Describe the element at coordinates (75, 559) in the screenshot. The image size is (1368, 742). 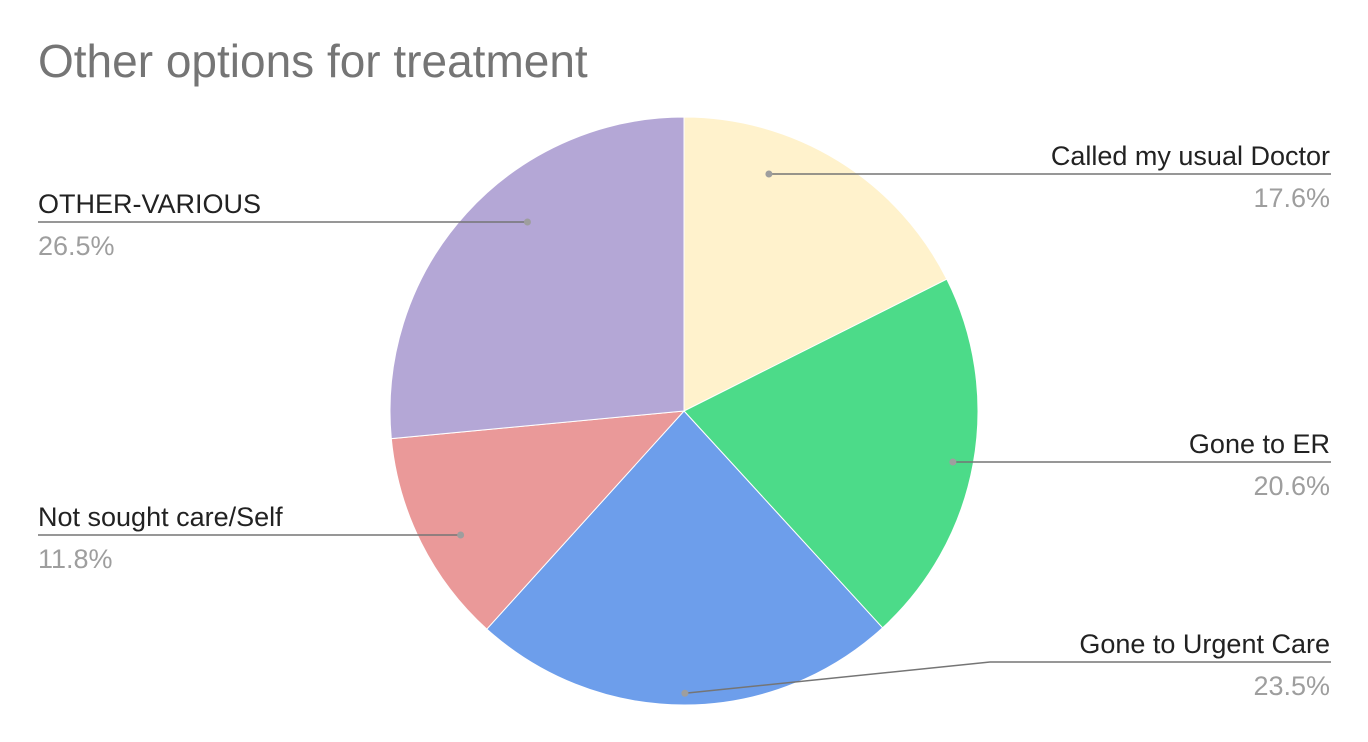
I see `slice-value-not-sought-care-self: 11.8%` at that location.